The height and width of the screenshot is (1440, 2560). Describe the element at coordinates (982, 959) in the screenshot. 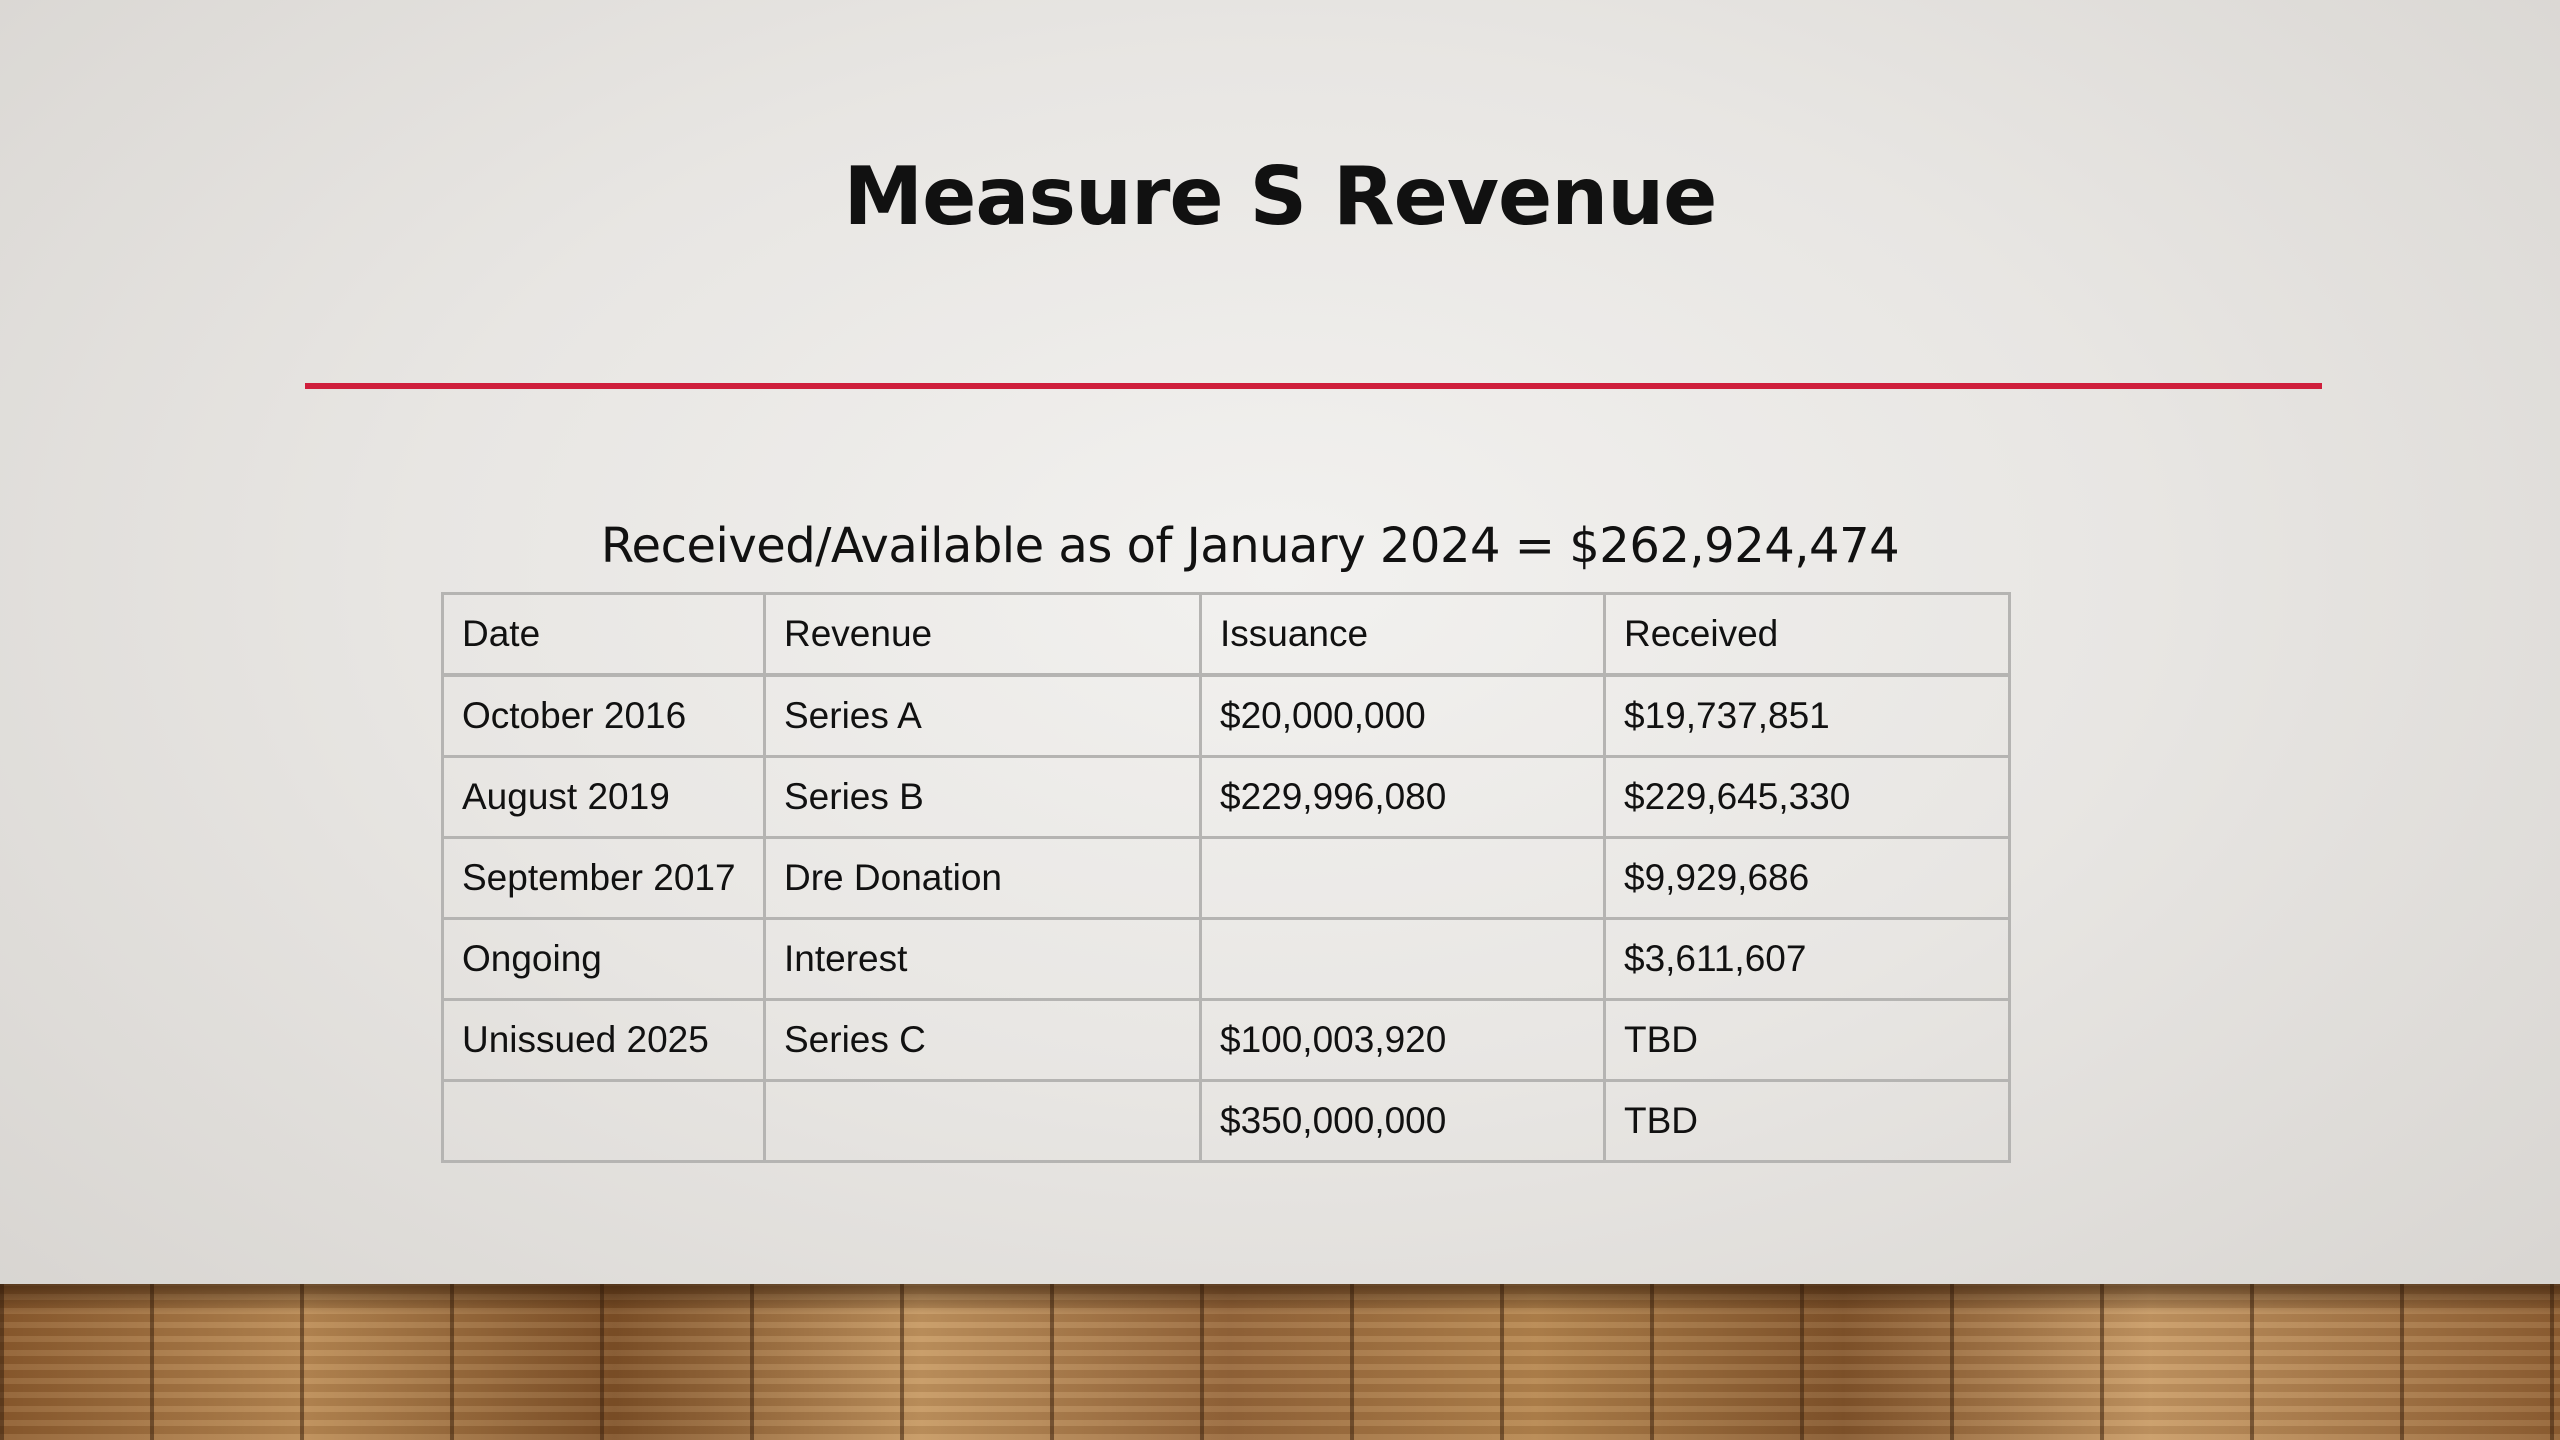

I see `cell-revenue: Interest` at that location.